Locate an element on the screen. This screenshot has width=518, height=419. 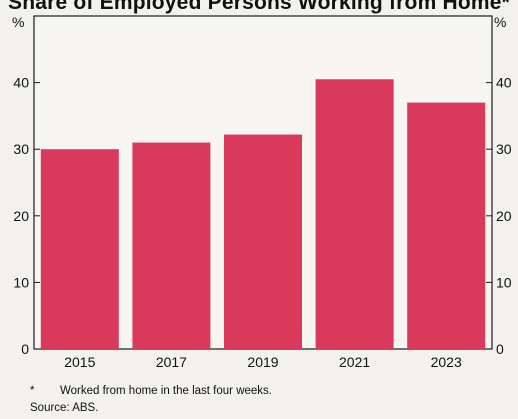
y-unit-left: % is located at coordinates (18, 22).